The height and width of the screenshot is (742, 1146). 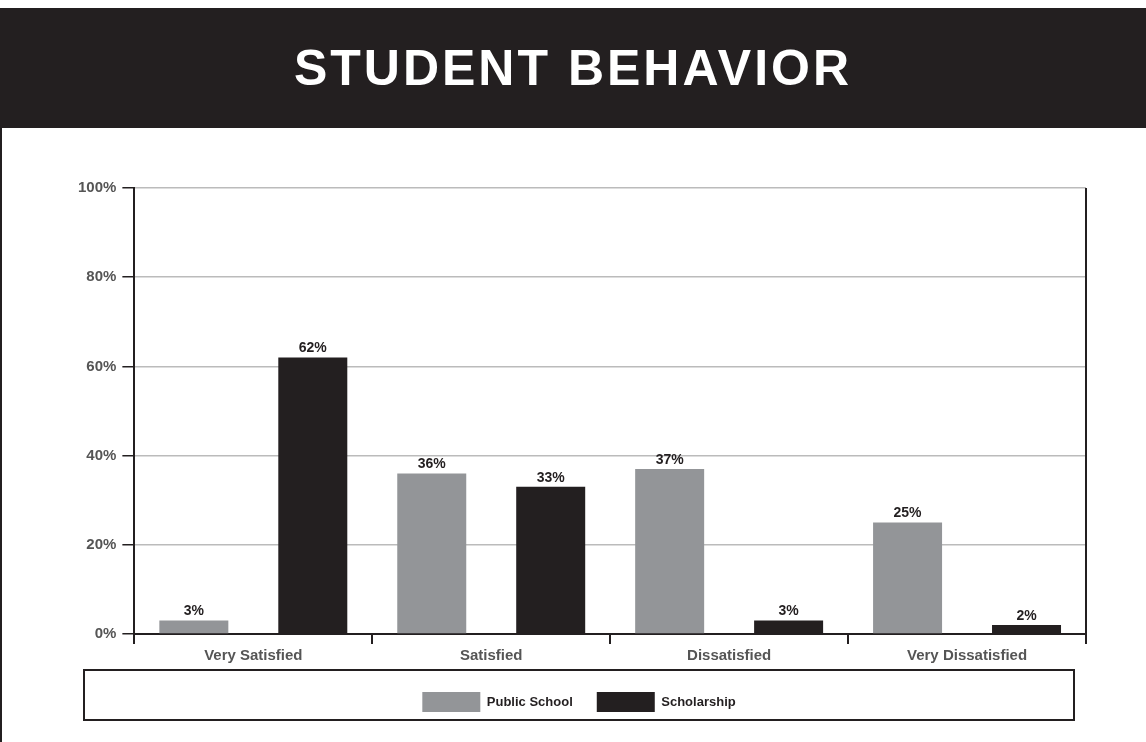 What do you see at coordinates (529, 701) in the screenshot?
I see `legend-label: Public School` at bounding box center [529, 701].